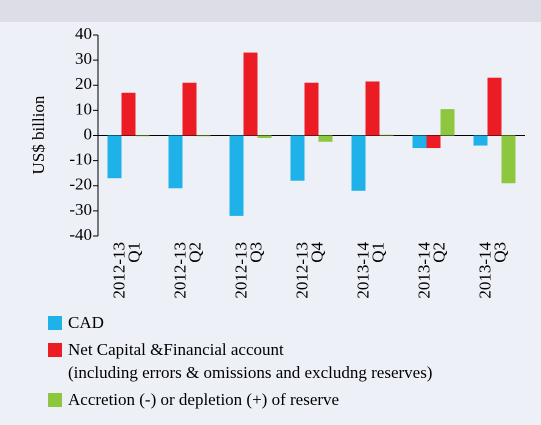 The width and height of the screenshot is (541, 425). Describe the element at coordinates (316, 252) in the screenshot. I see `x-tick-label: Q4` at that location.